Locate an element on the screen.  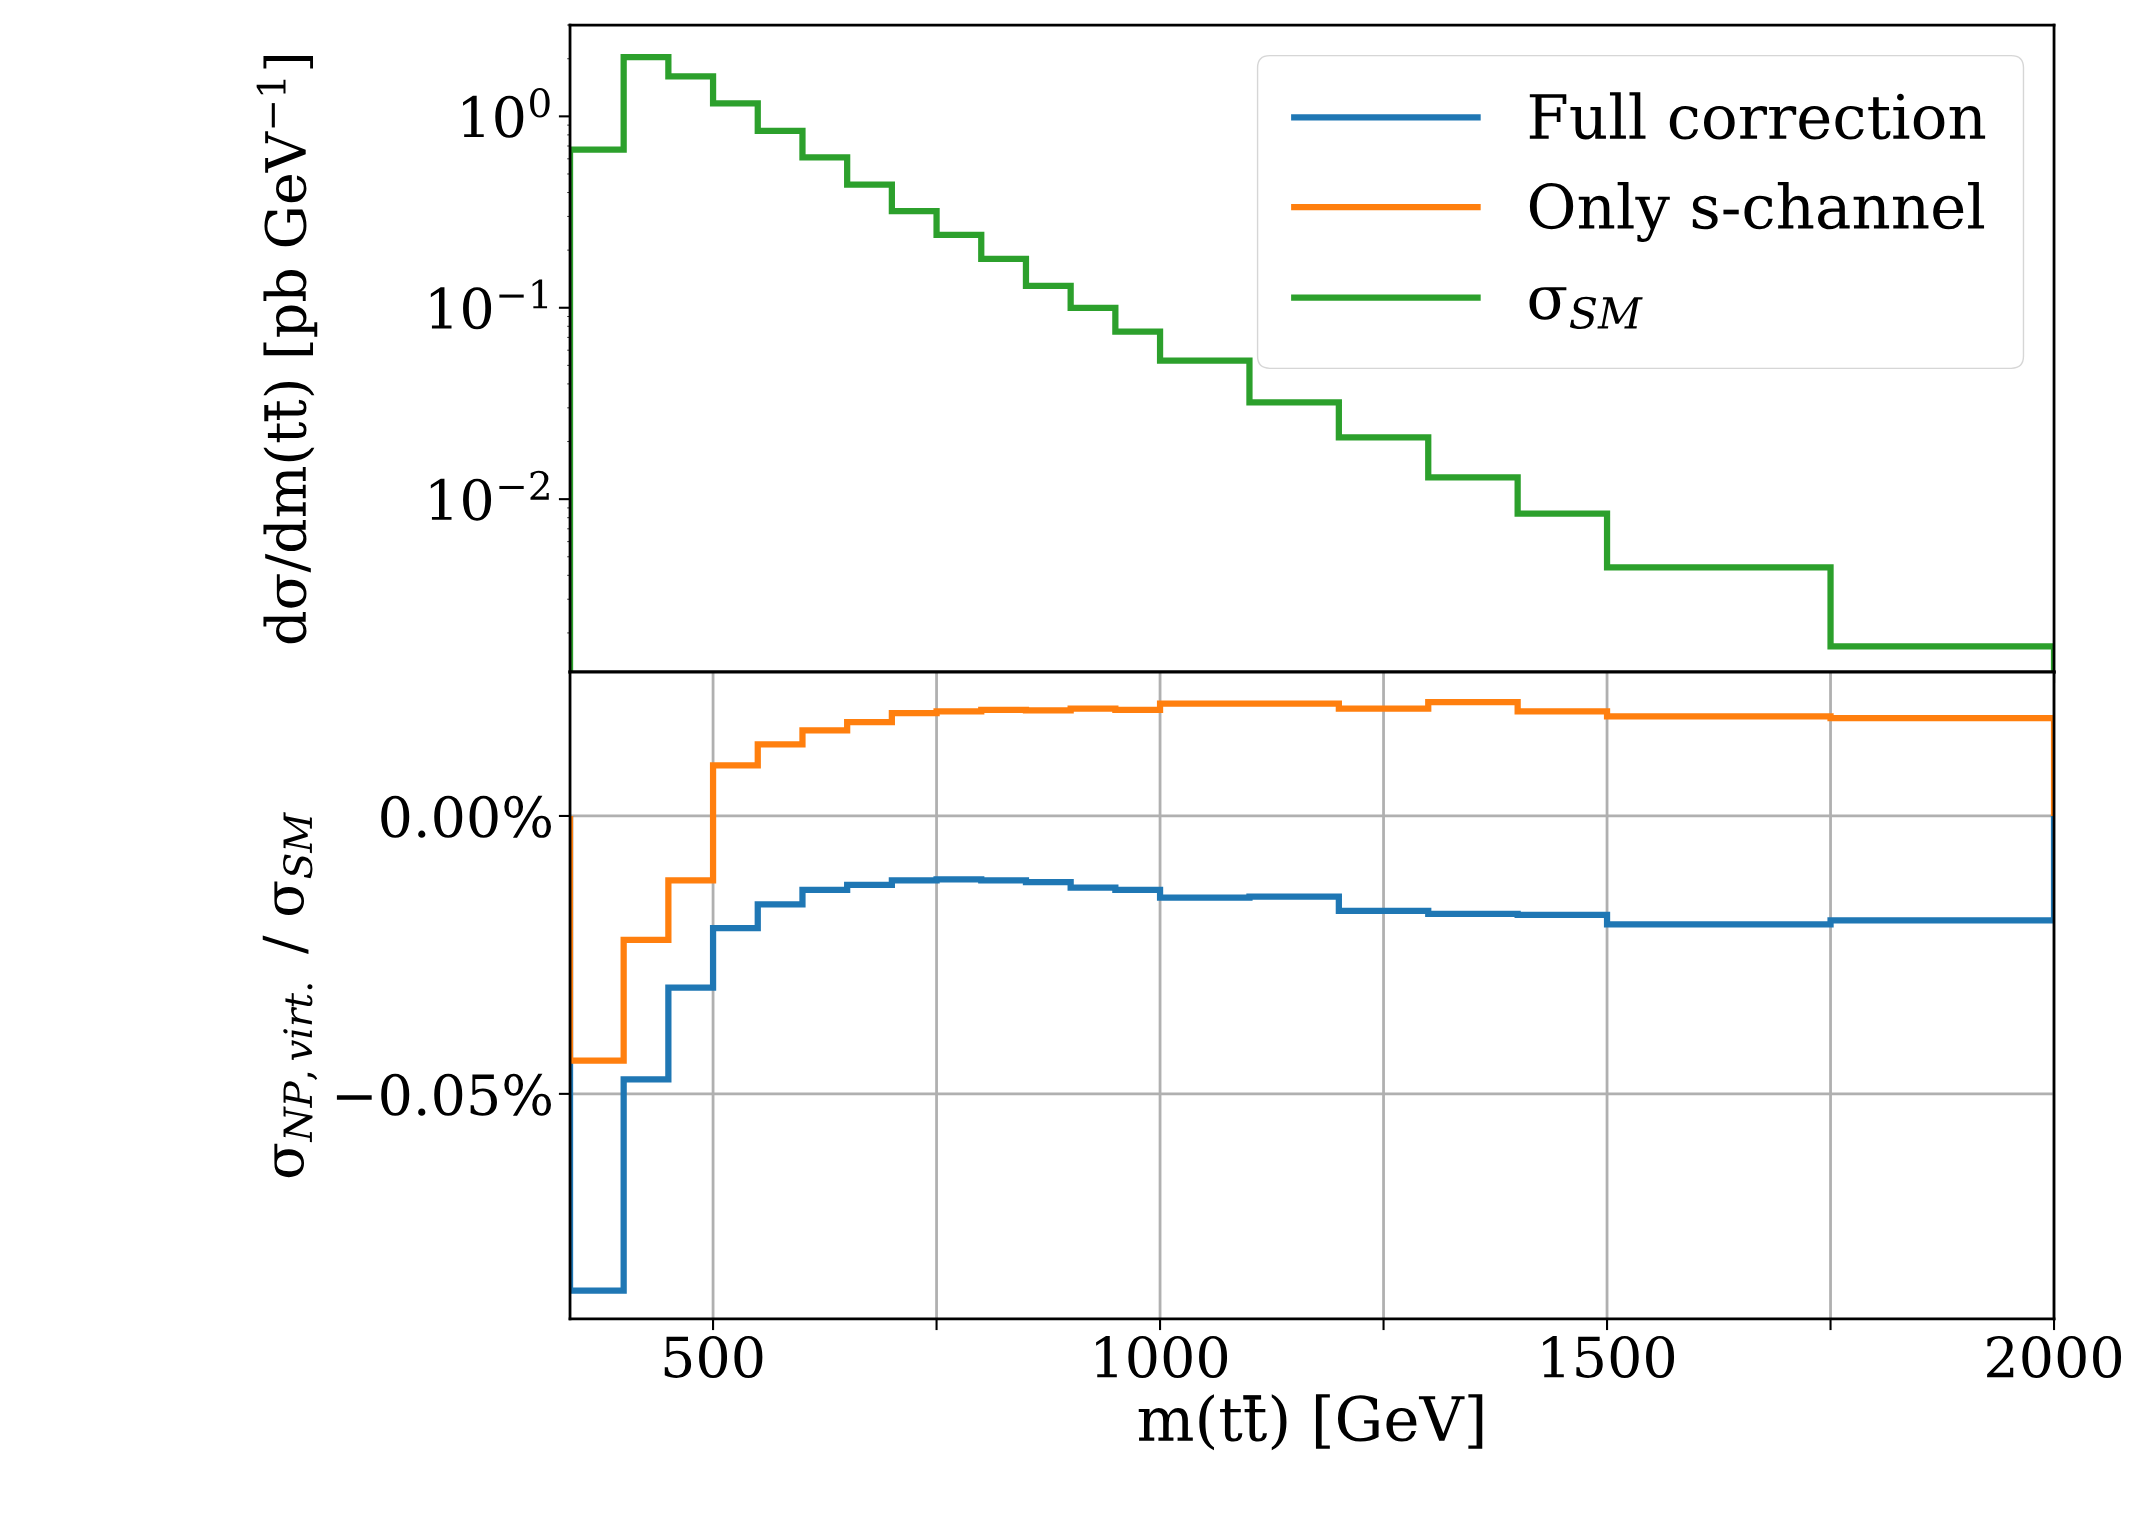
legend-label: σ$_{SM}$ is located at coordinates (1586, 308).